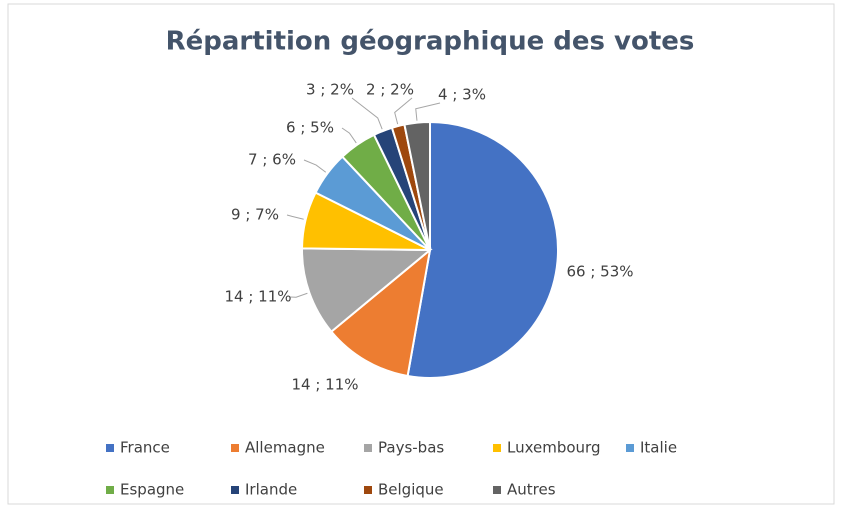 The image size is (841, 510). I want to click on data-label: 2 ; 2%, so click(390, 90).